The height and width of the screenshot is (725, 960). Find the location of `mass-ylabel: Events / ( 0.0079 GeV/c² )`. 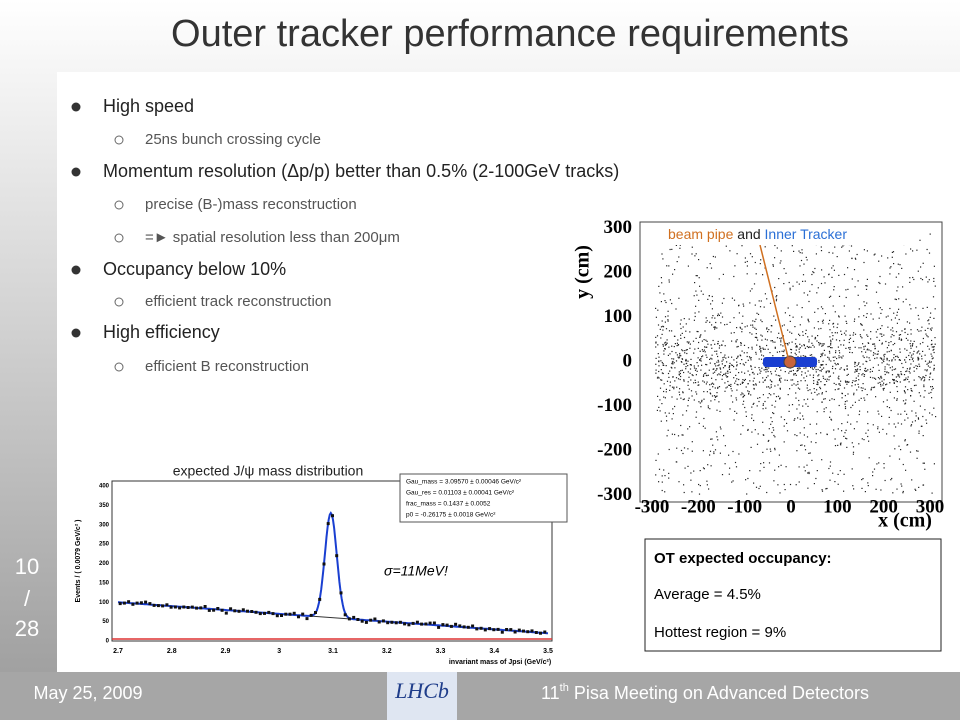

mass-ylabel: Events / ( 0.0079 GeV/c² ) is located at coordinates (78, 561).